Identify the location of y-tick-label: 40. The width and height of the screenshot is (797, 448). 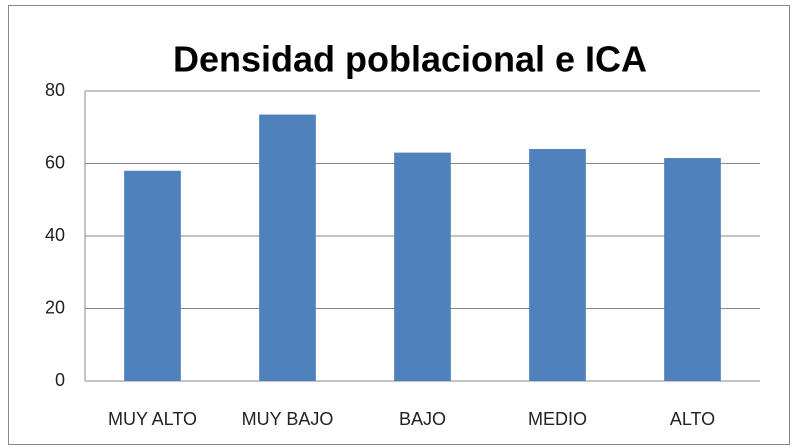
(55, 235).